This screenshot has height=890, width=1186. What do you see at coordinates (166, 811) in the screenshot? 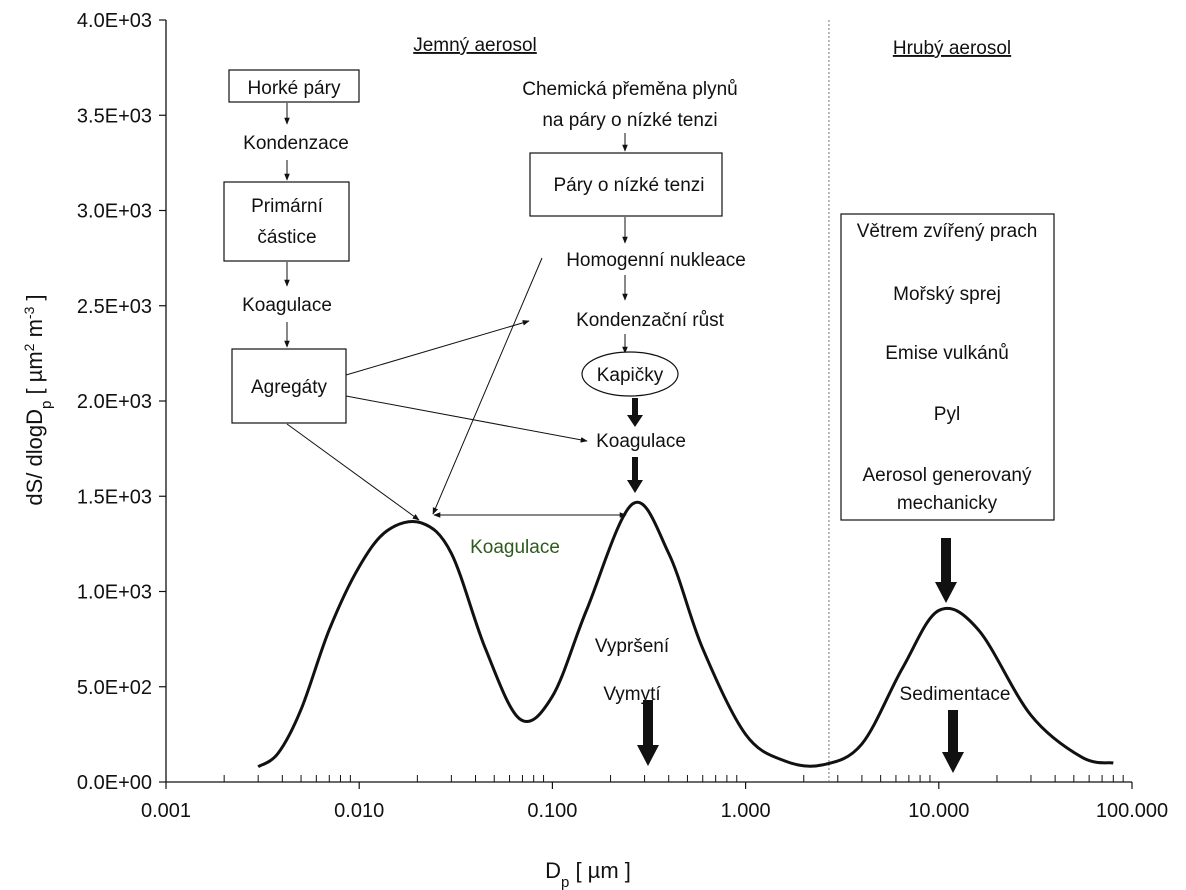
I see `x-tick-label: 0.001` at bounding box center [166, 811].